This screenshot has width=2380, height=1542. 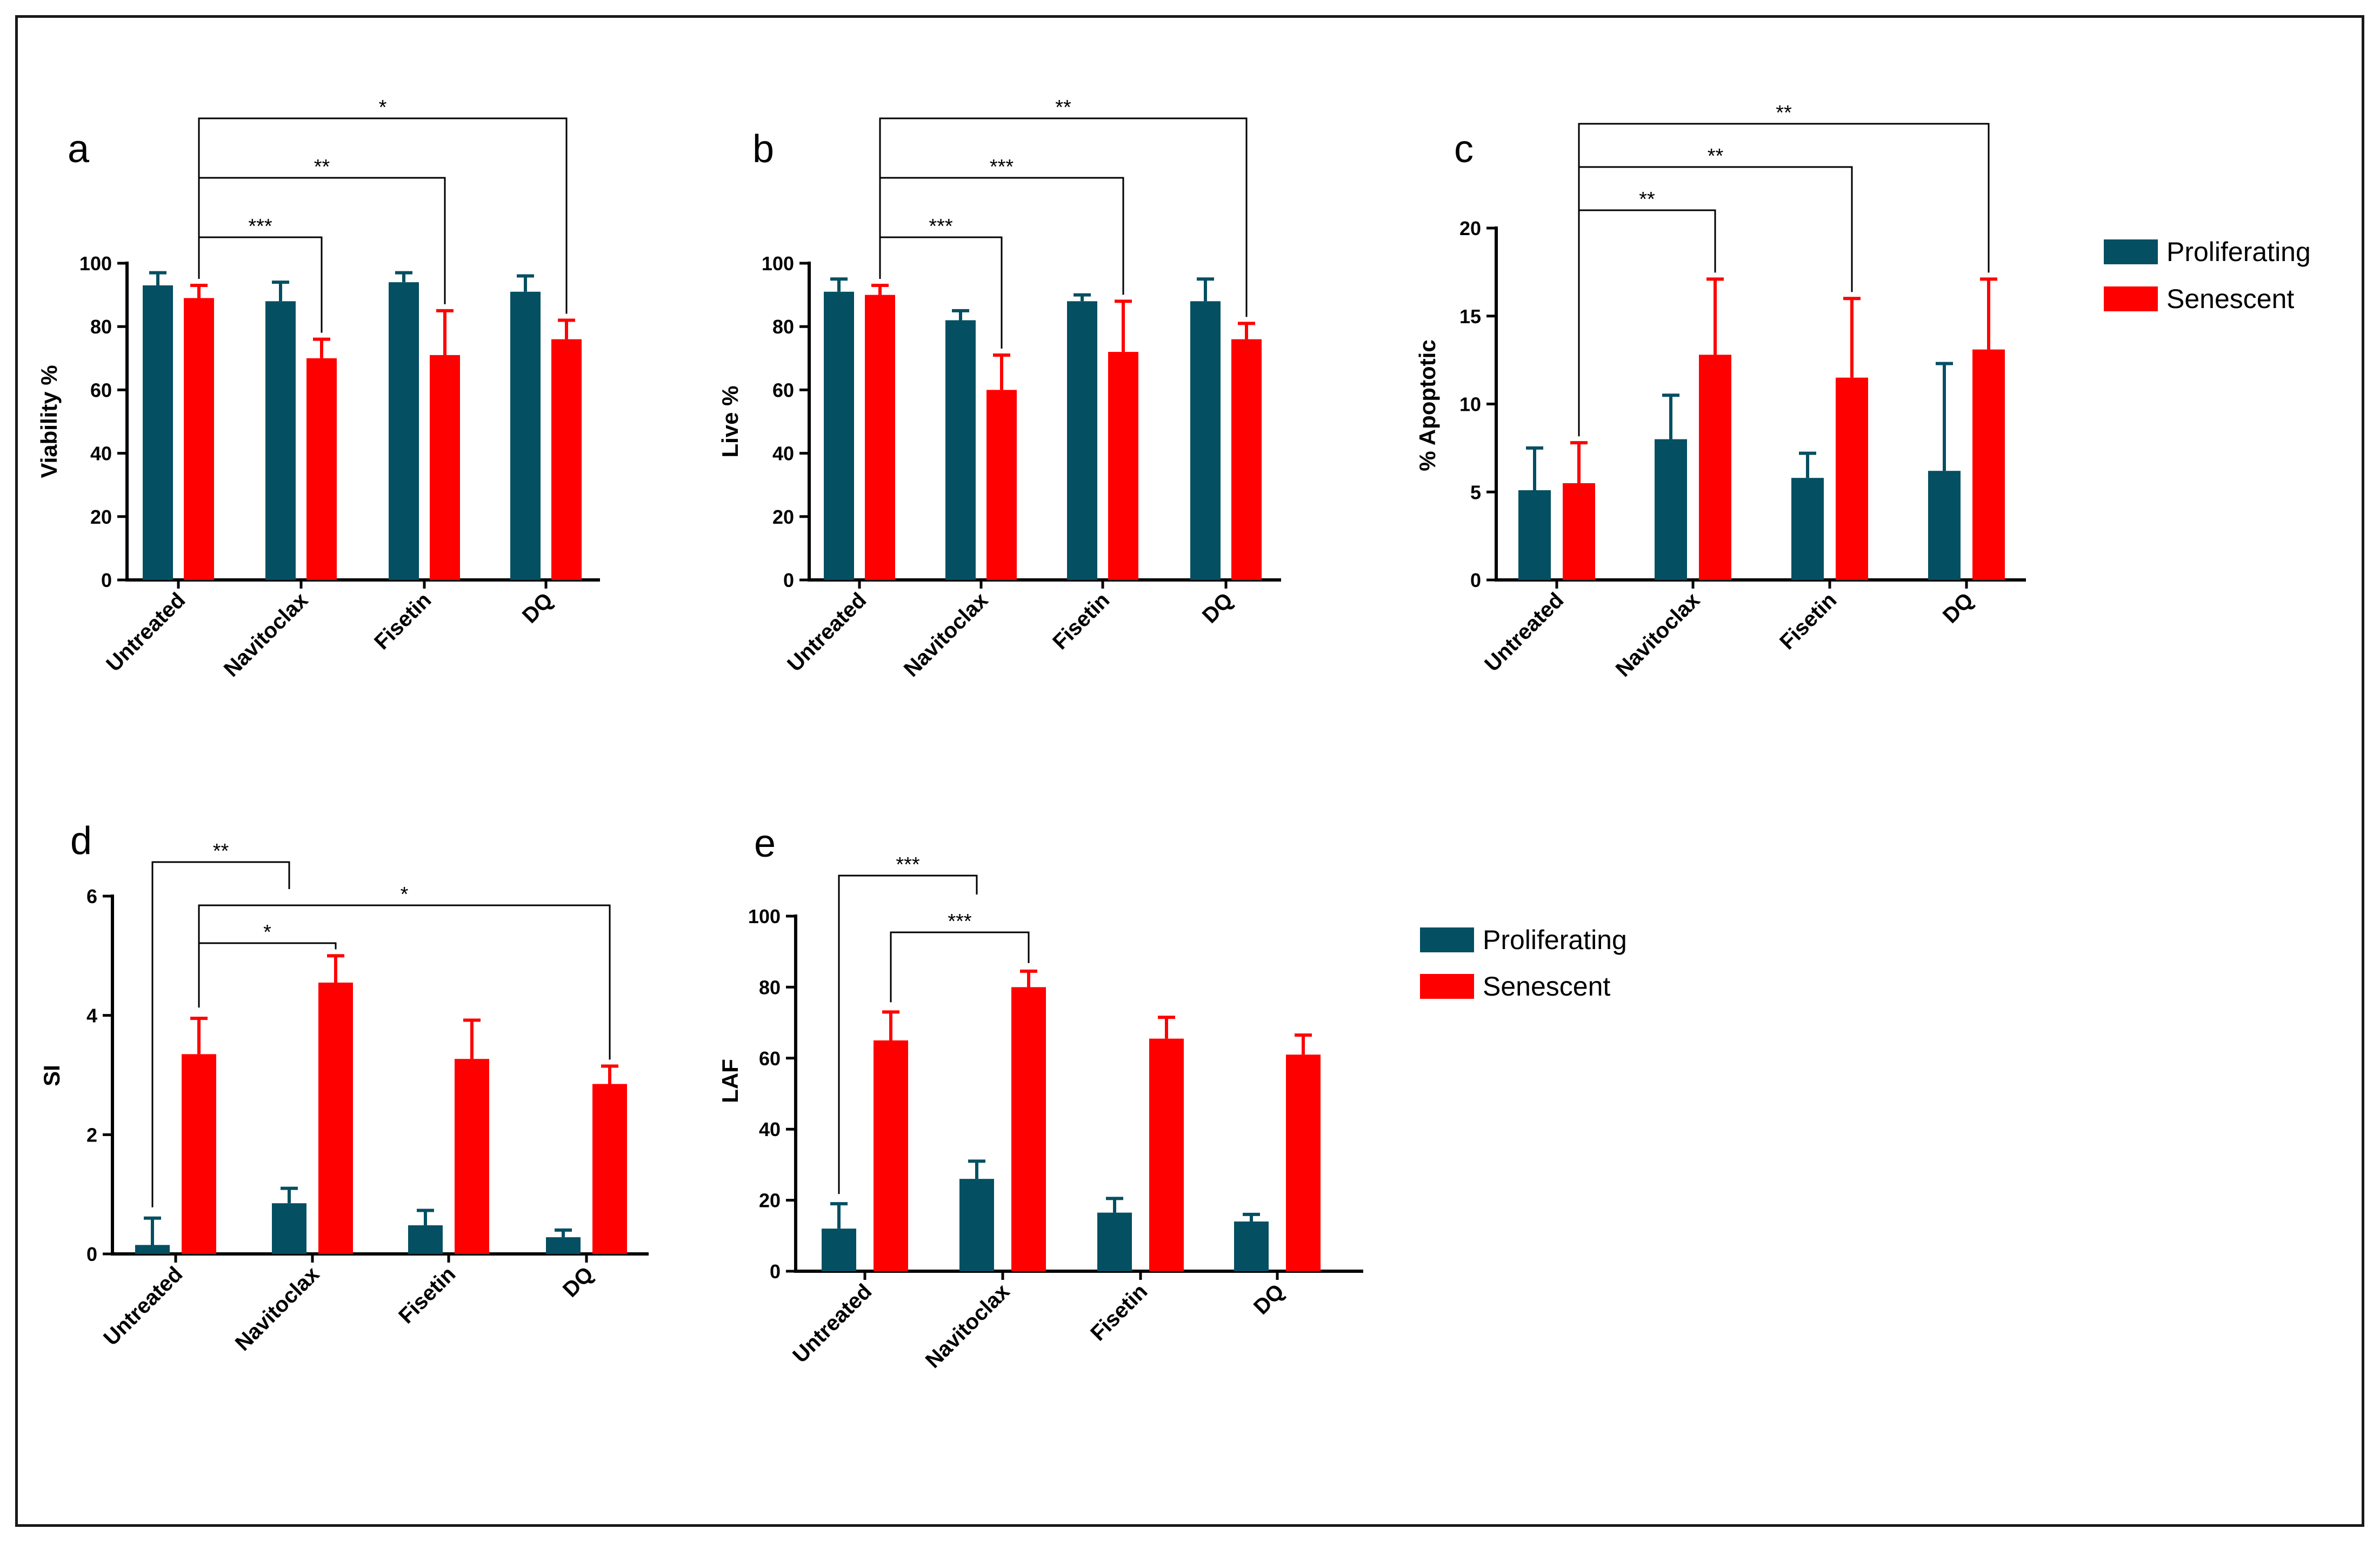 What do you see at coordinates (2230, 299) in the screenshot?
I see `legend-top-label-senescent: Senescent` at bounding box center [2230, 299].